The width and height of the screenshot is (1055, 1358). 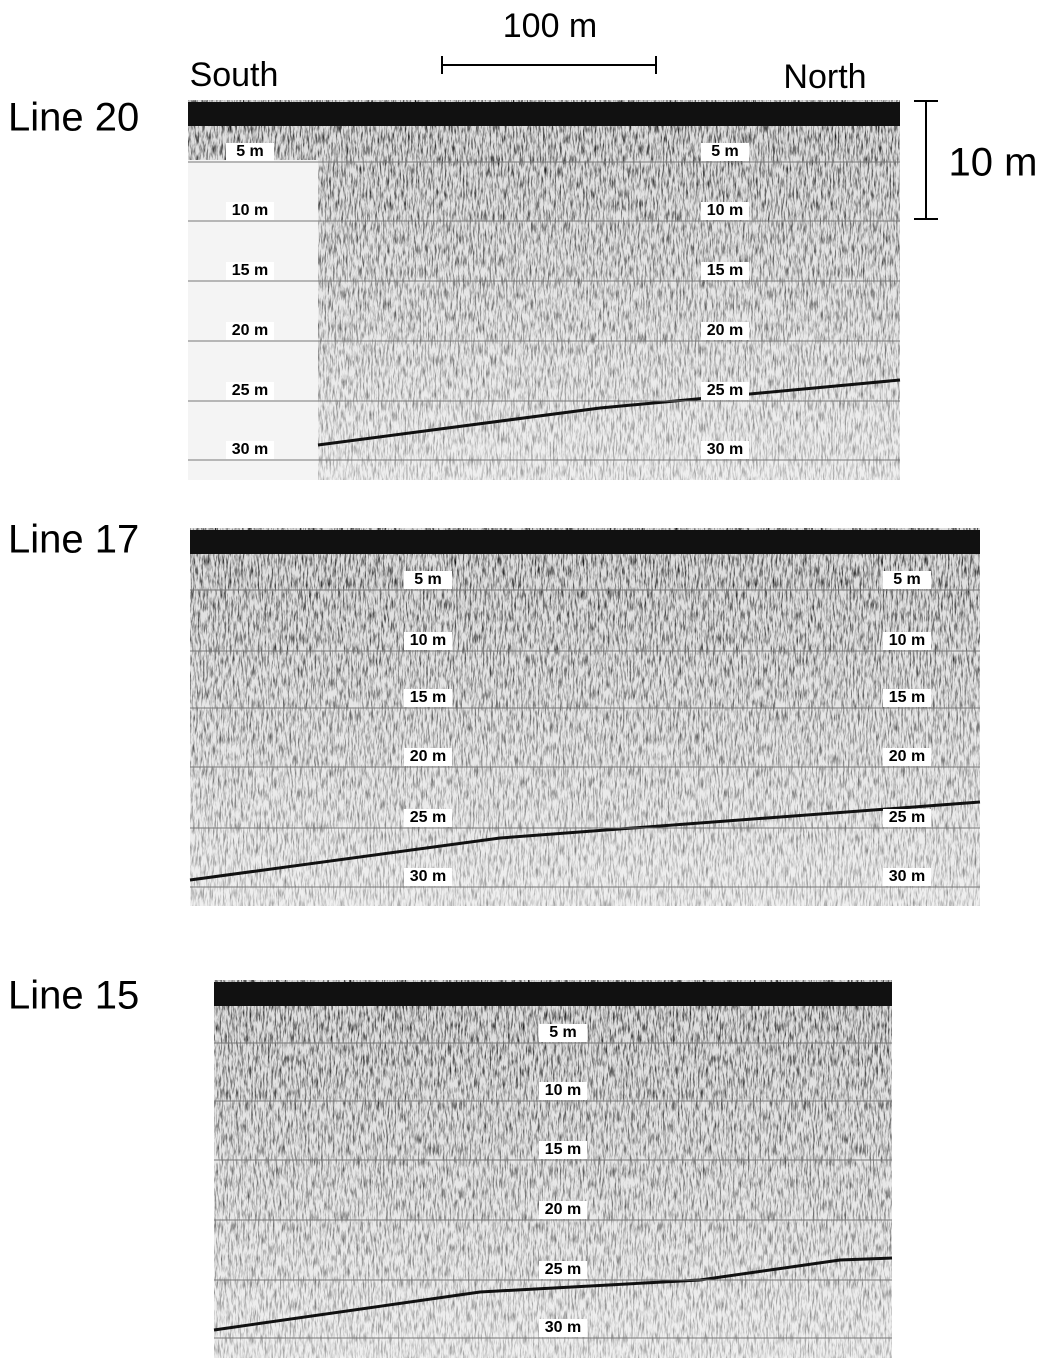 I want to click on scale-bar, so click(x=549, y=65).